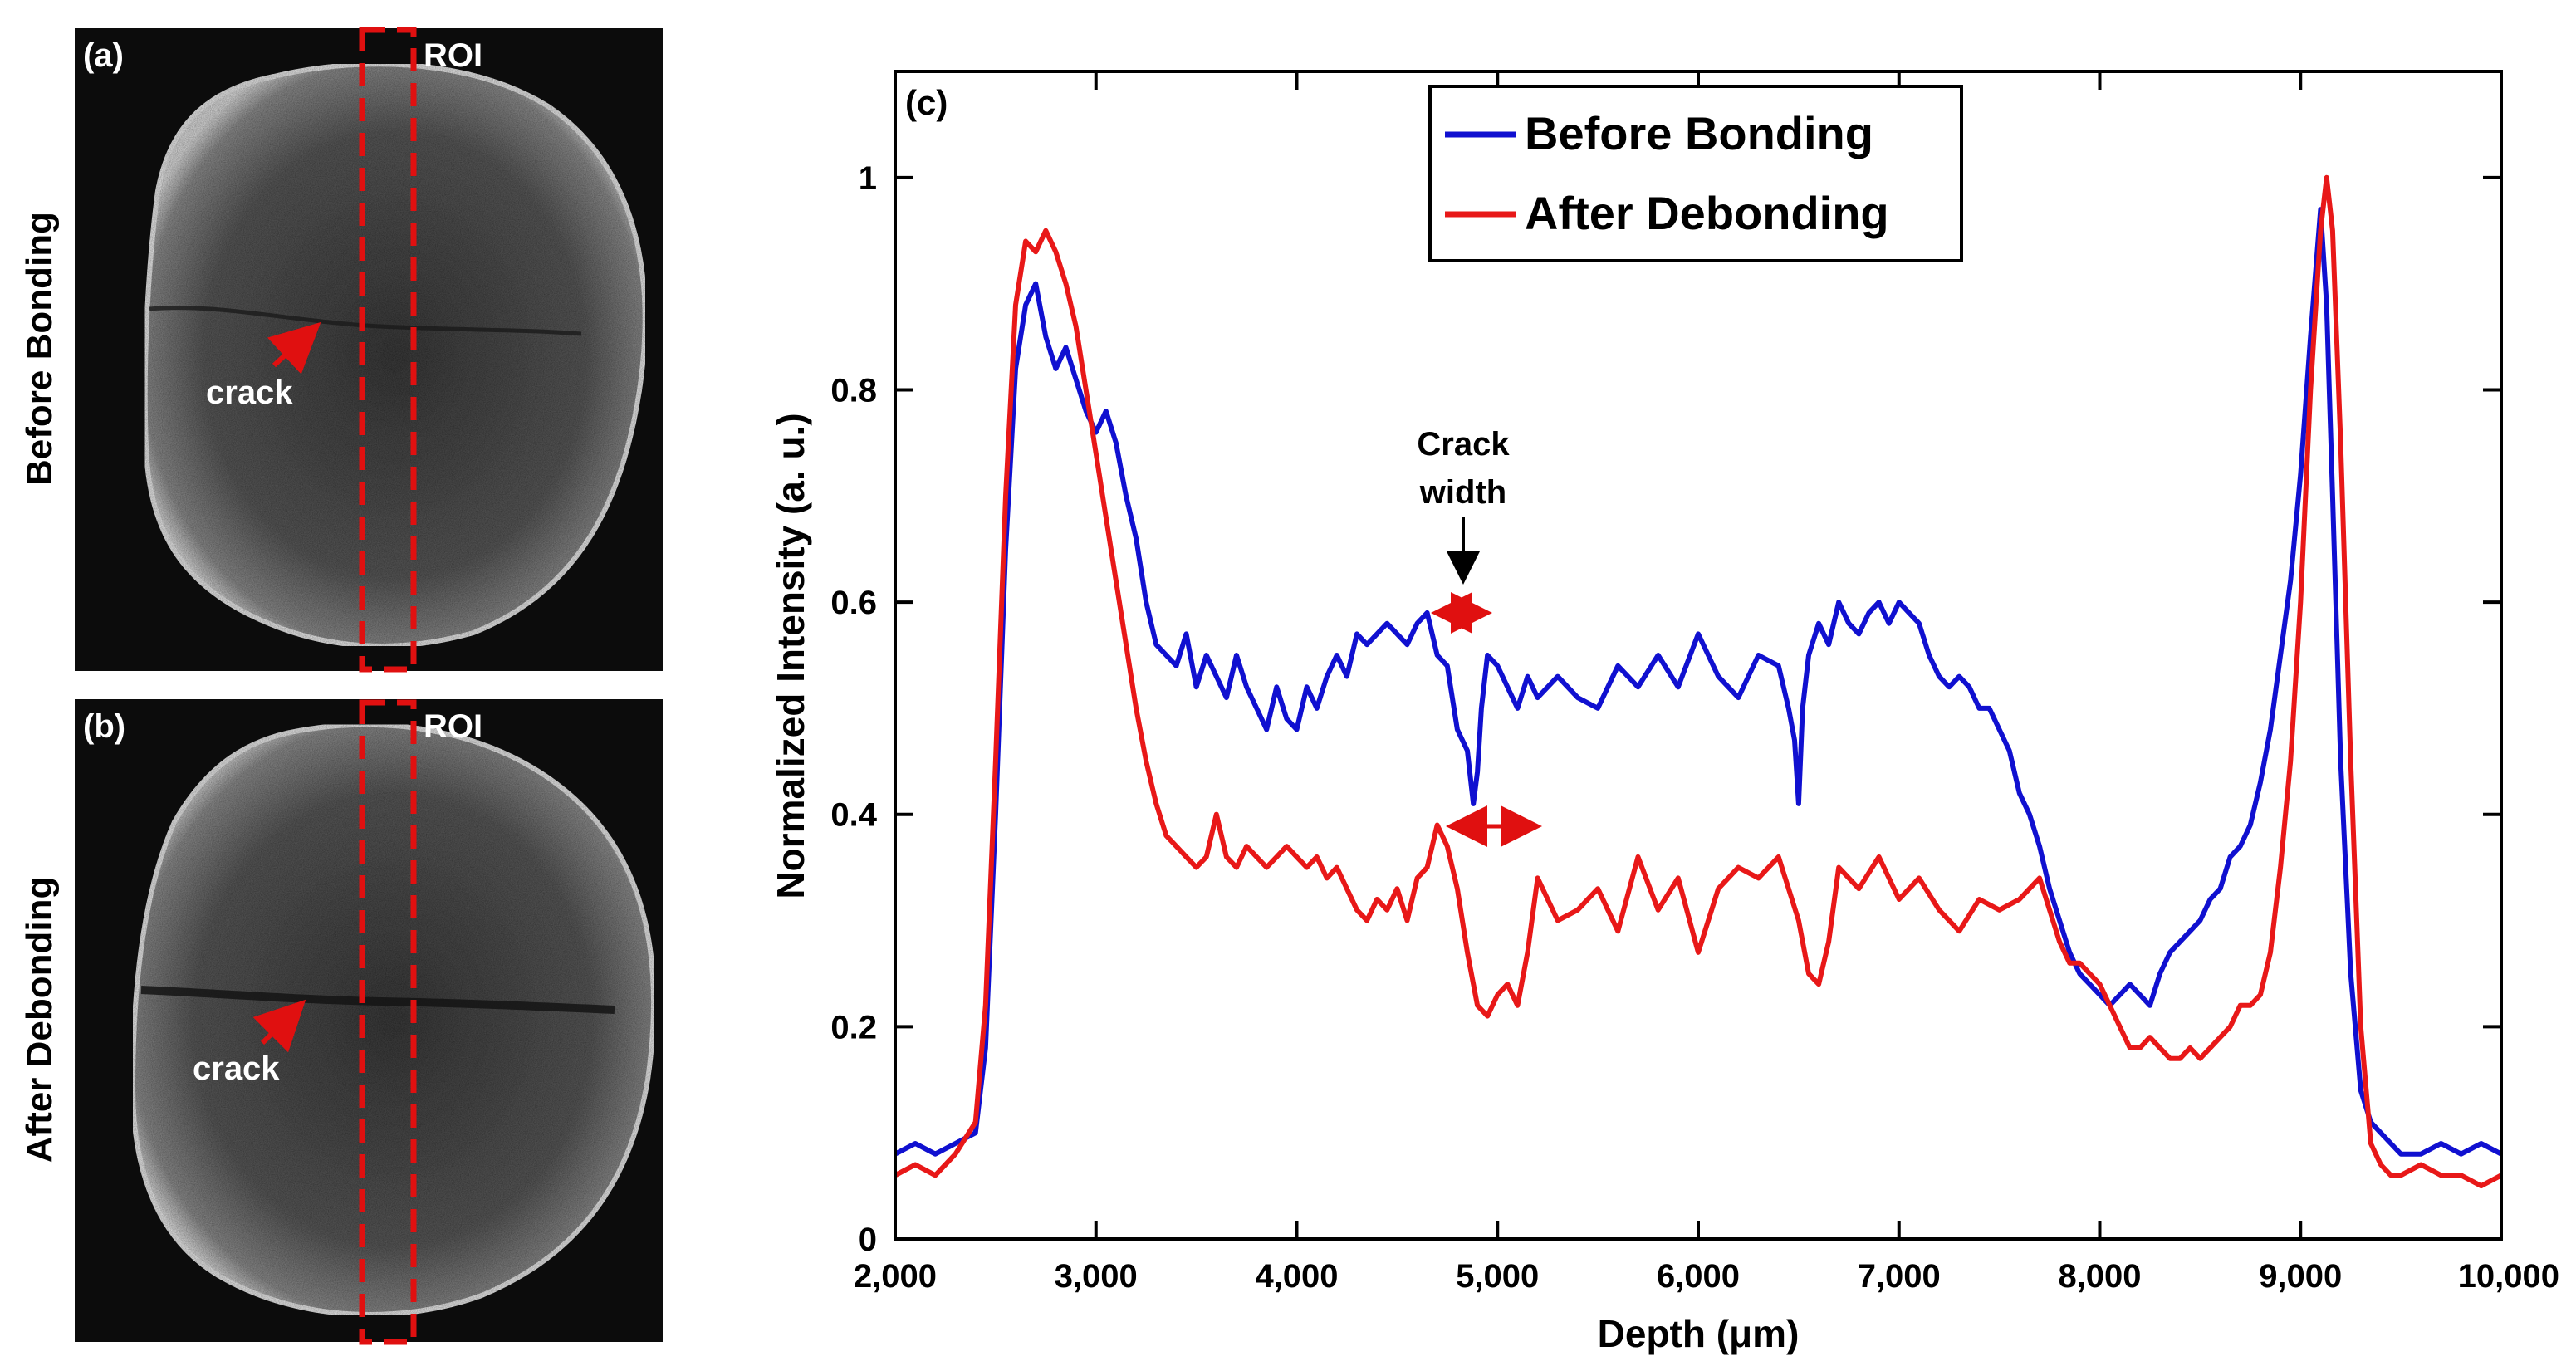  I want to click on legend-box, so click(1695, 173).